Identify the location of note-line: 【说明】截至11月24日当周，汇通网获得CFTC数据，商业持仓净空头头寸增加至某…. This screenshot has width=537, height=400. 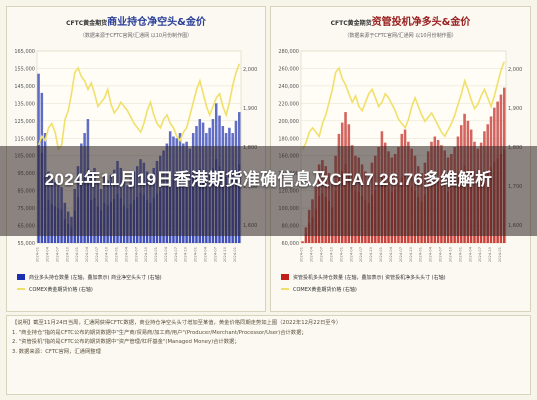
(177, 323).